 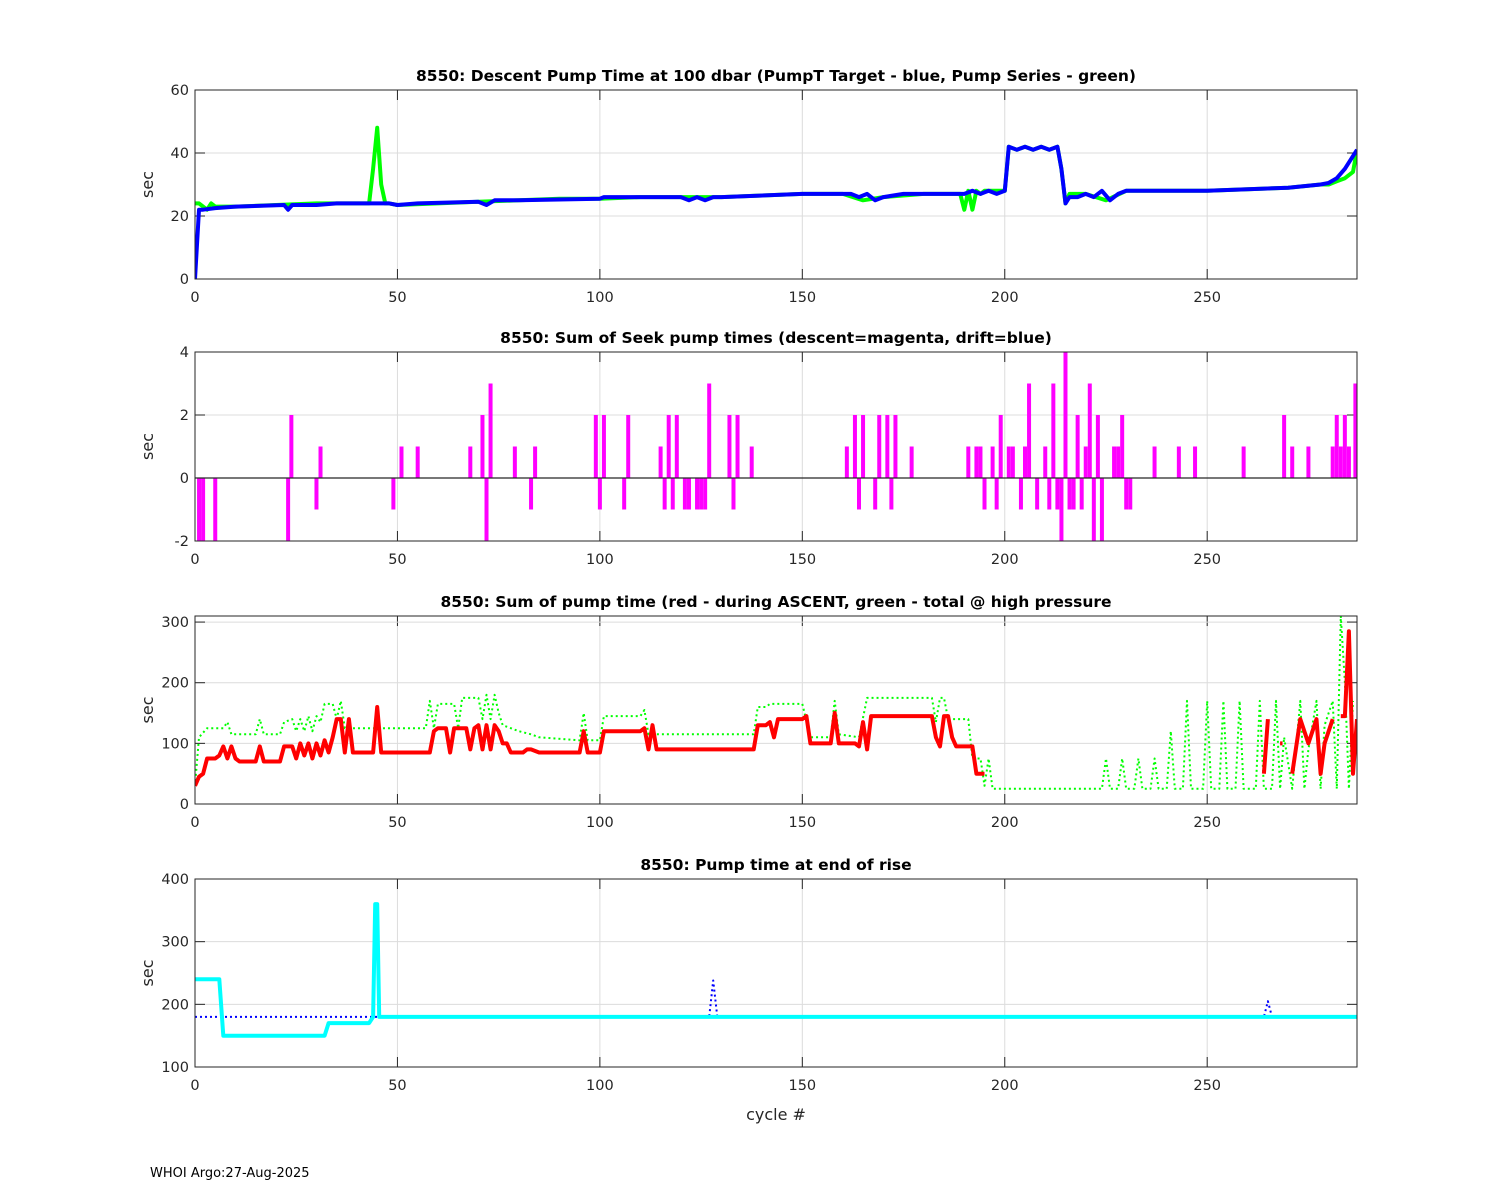 I want to click on x-tick-label: 100, so click(x=600, y=560).